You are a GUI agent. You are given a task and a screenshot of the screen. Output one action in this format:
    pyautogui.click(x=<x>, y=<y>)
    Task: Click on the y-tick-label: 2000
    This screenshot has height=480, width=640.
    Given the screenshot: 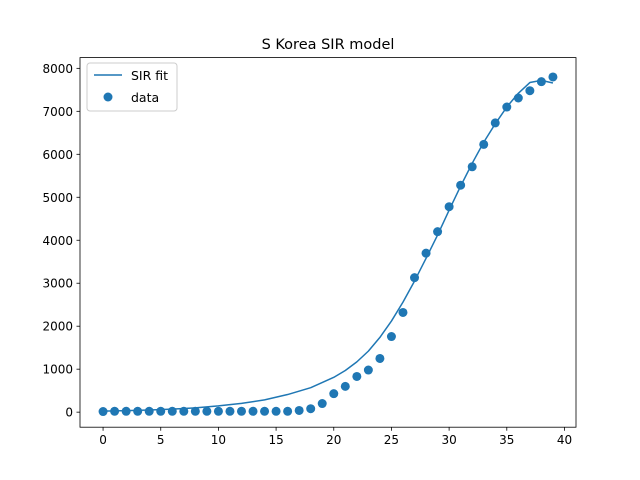 What is the action you would take?
    pyautogui.click(x=57, y=327)
    